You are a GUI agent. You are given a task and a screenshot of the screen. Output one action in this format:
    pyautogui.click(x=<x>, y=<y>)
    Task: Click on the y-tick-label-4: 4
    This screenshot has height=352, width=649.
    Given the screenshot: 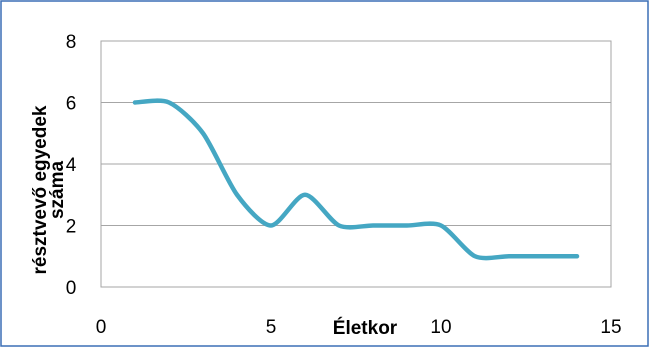 What is the action you would take?
    pyautogui.click(x=71, y=165)
    